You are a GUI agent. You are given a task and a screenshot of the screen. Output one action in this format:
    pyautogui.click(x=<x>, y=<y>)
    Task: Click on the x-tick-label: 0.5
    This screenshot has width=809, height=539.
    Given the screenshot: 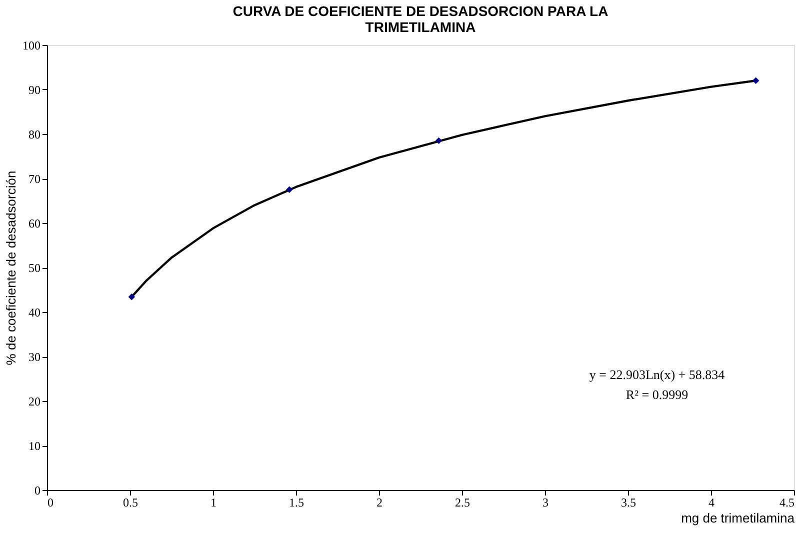 What is the action you would take?
    pyautogui.click(x=130, y=503)
    